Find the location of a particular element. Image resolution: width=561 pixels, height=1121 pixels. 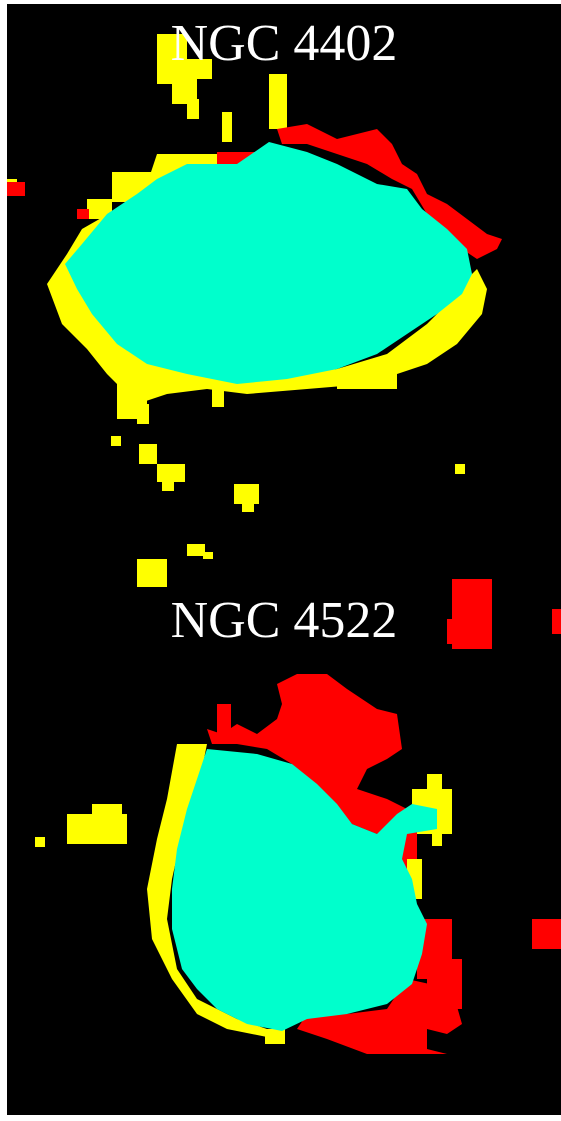

core-ngc4522 is located at coordinates (304, 890).